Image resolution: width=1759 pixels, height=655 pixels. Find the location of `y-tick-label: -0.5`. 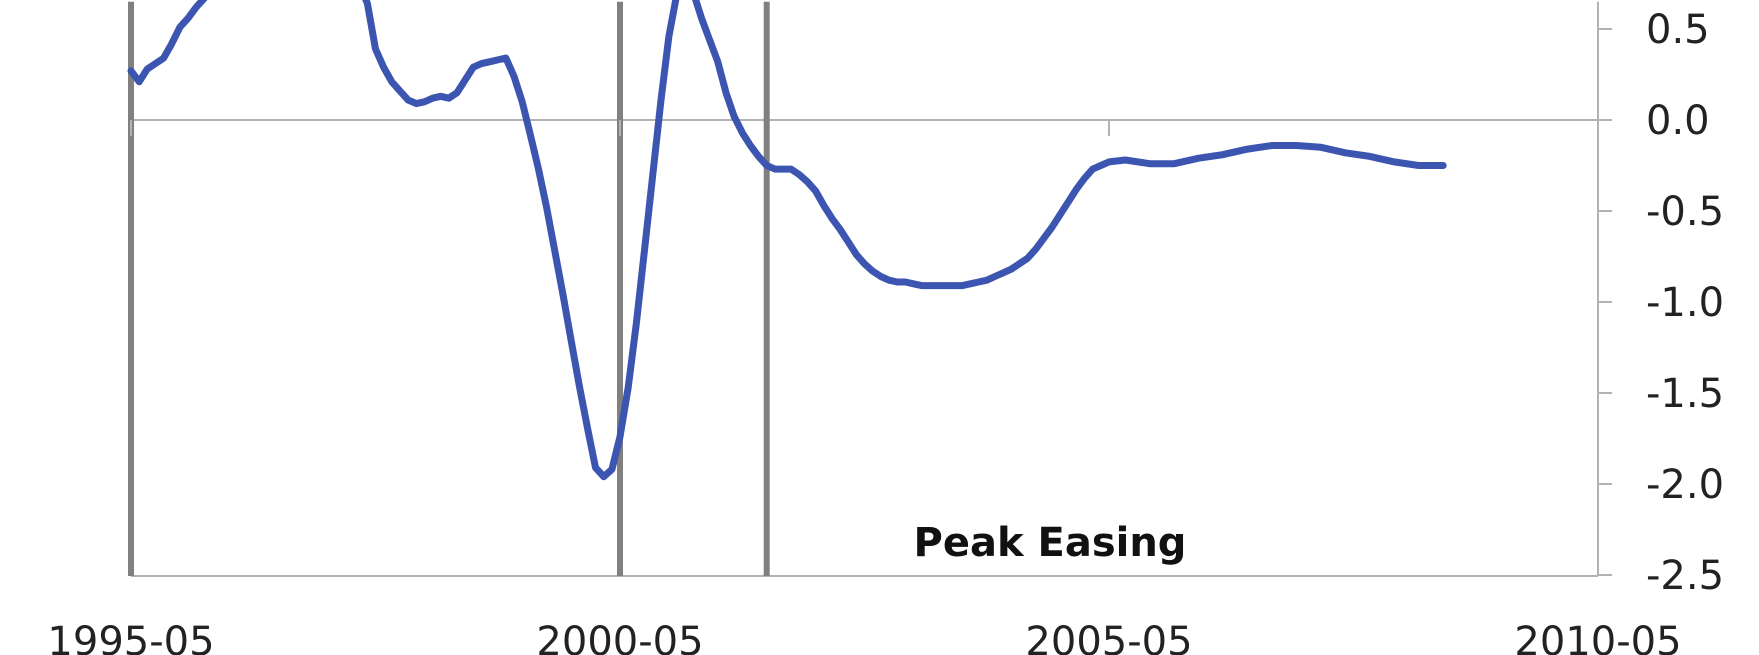

y-tick-label: -0.5 is located at coordinates (1685, 212).